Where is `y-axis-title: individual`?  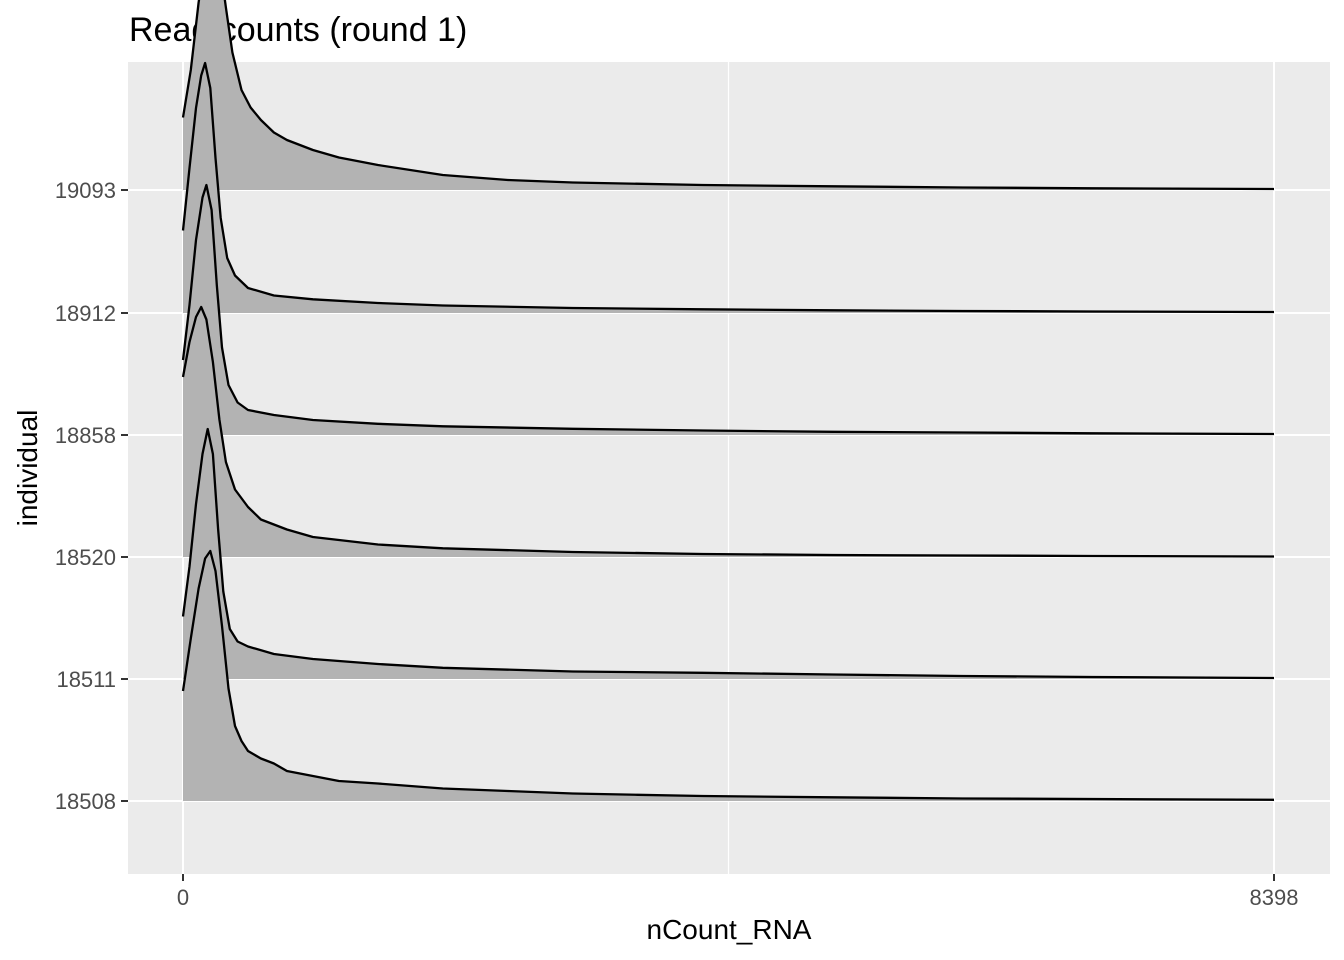 y-axis-title: individual is located at coordinates (27, 468).